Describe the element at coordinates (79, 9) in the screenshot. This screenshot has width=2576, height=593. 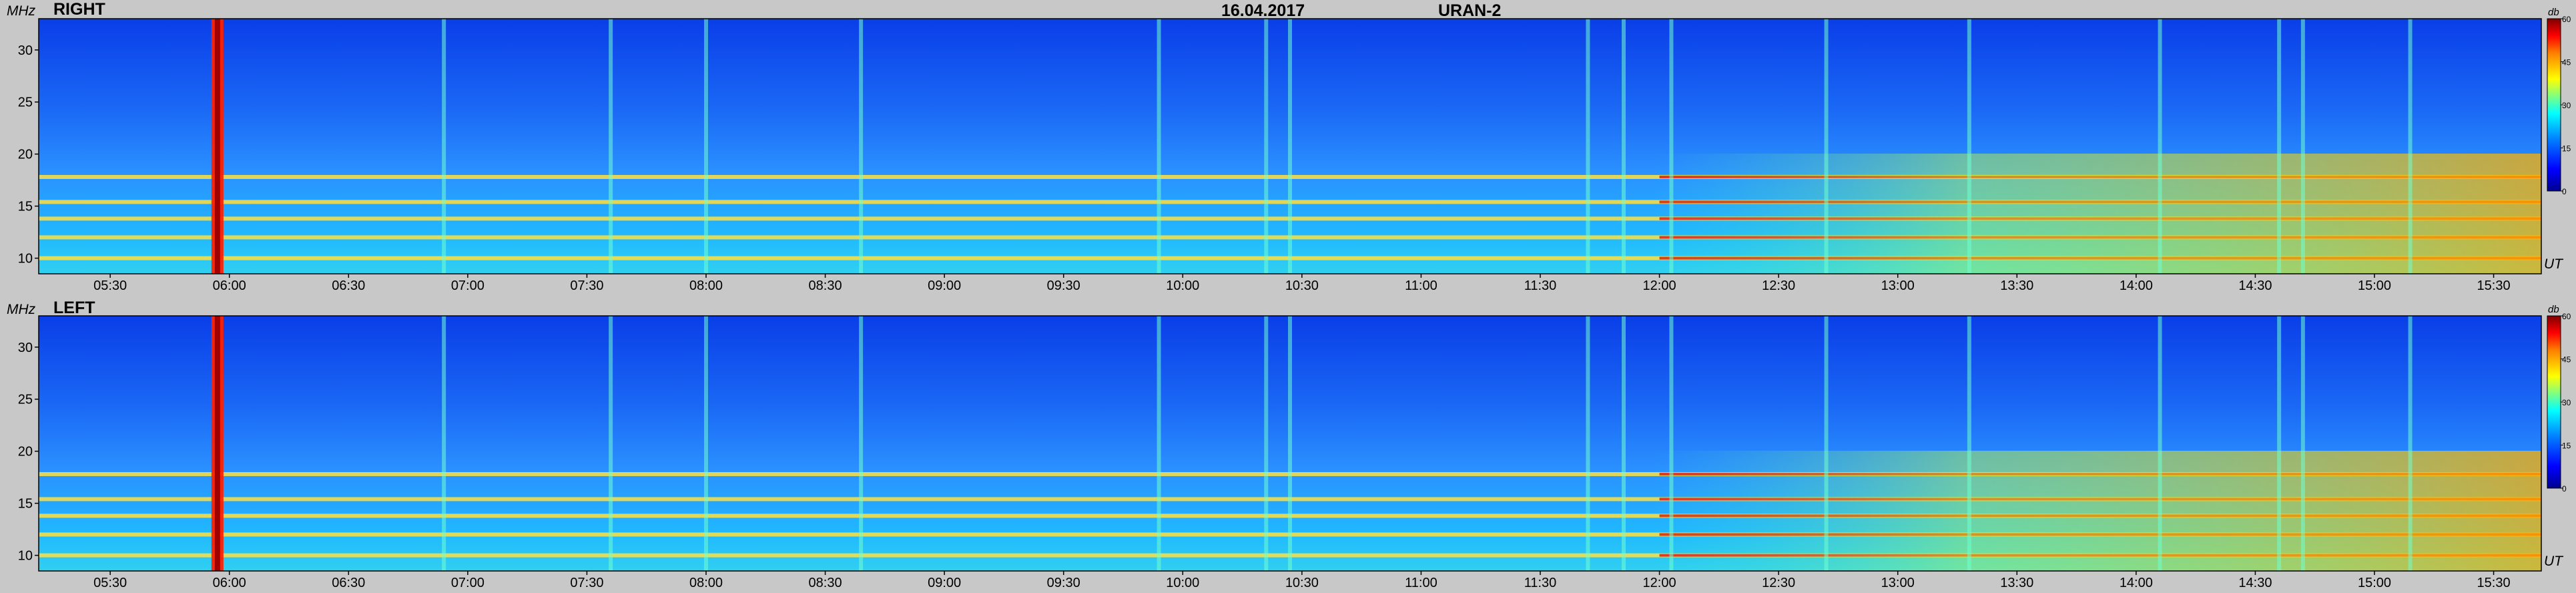
I see `panel-label: RIGHT` at that location.